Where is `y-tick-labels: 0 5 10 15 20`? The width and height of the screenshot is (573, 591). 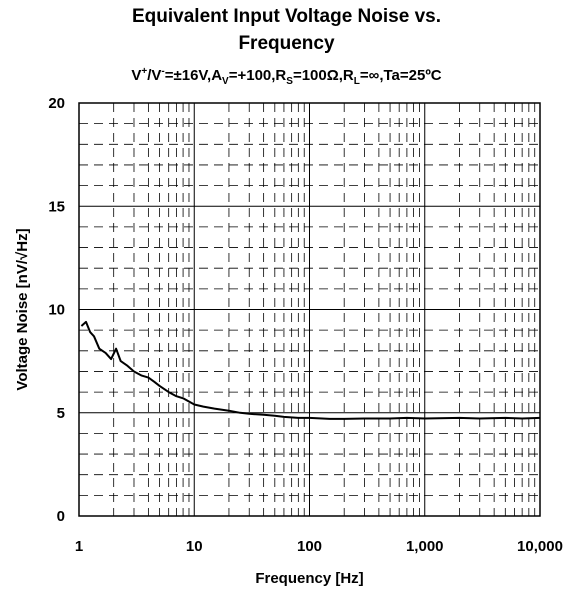
y-tick-labels: 0 5 10 15 20 is located at coordinates (56, 310).